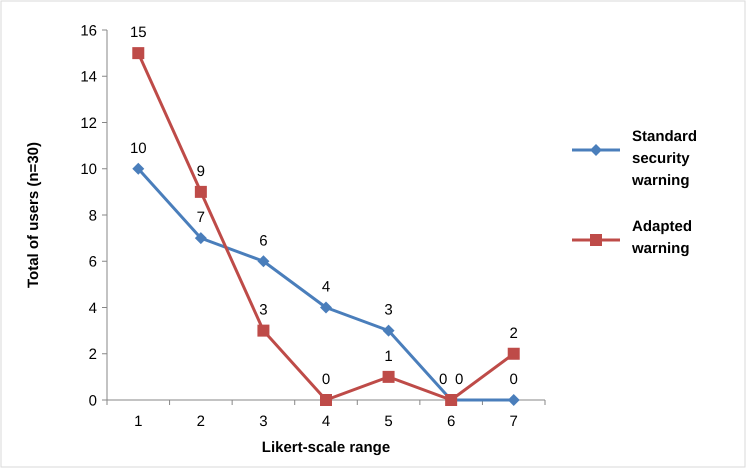 Image resolution: width=746 pixels, height=468 pixels. I want to click on y-tick-label: 8, so click(92, 215).